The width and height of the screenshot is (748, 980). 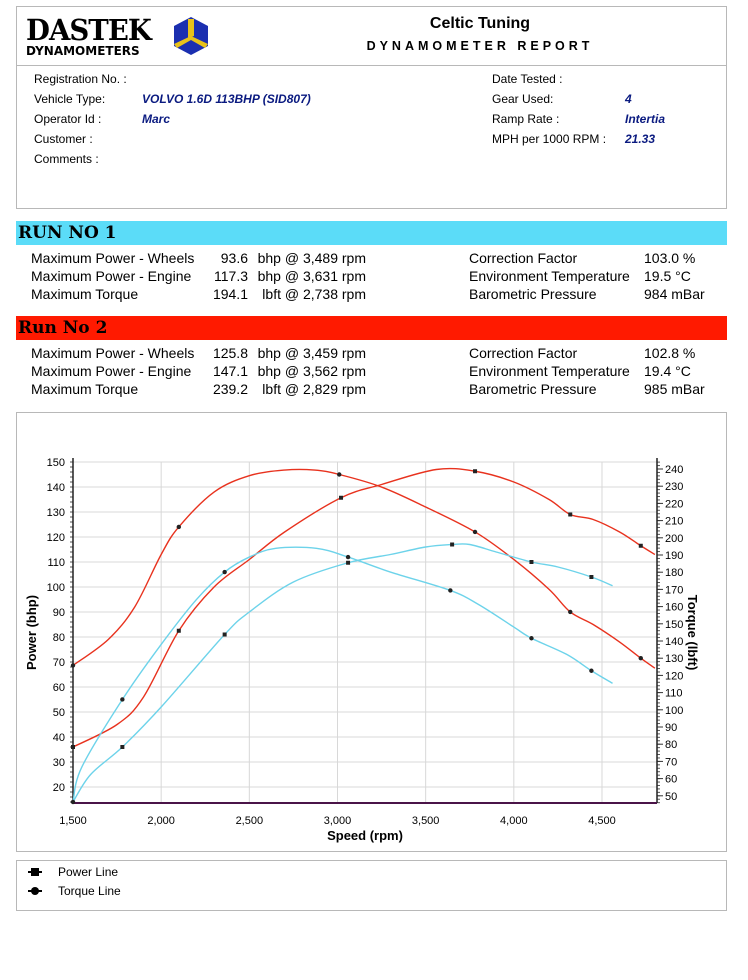 What do you see at coordinates (231, 276) in the screenshot?
I see `stat-value: 117.3` at bounding box center [231, 276].